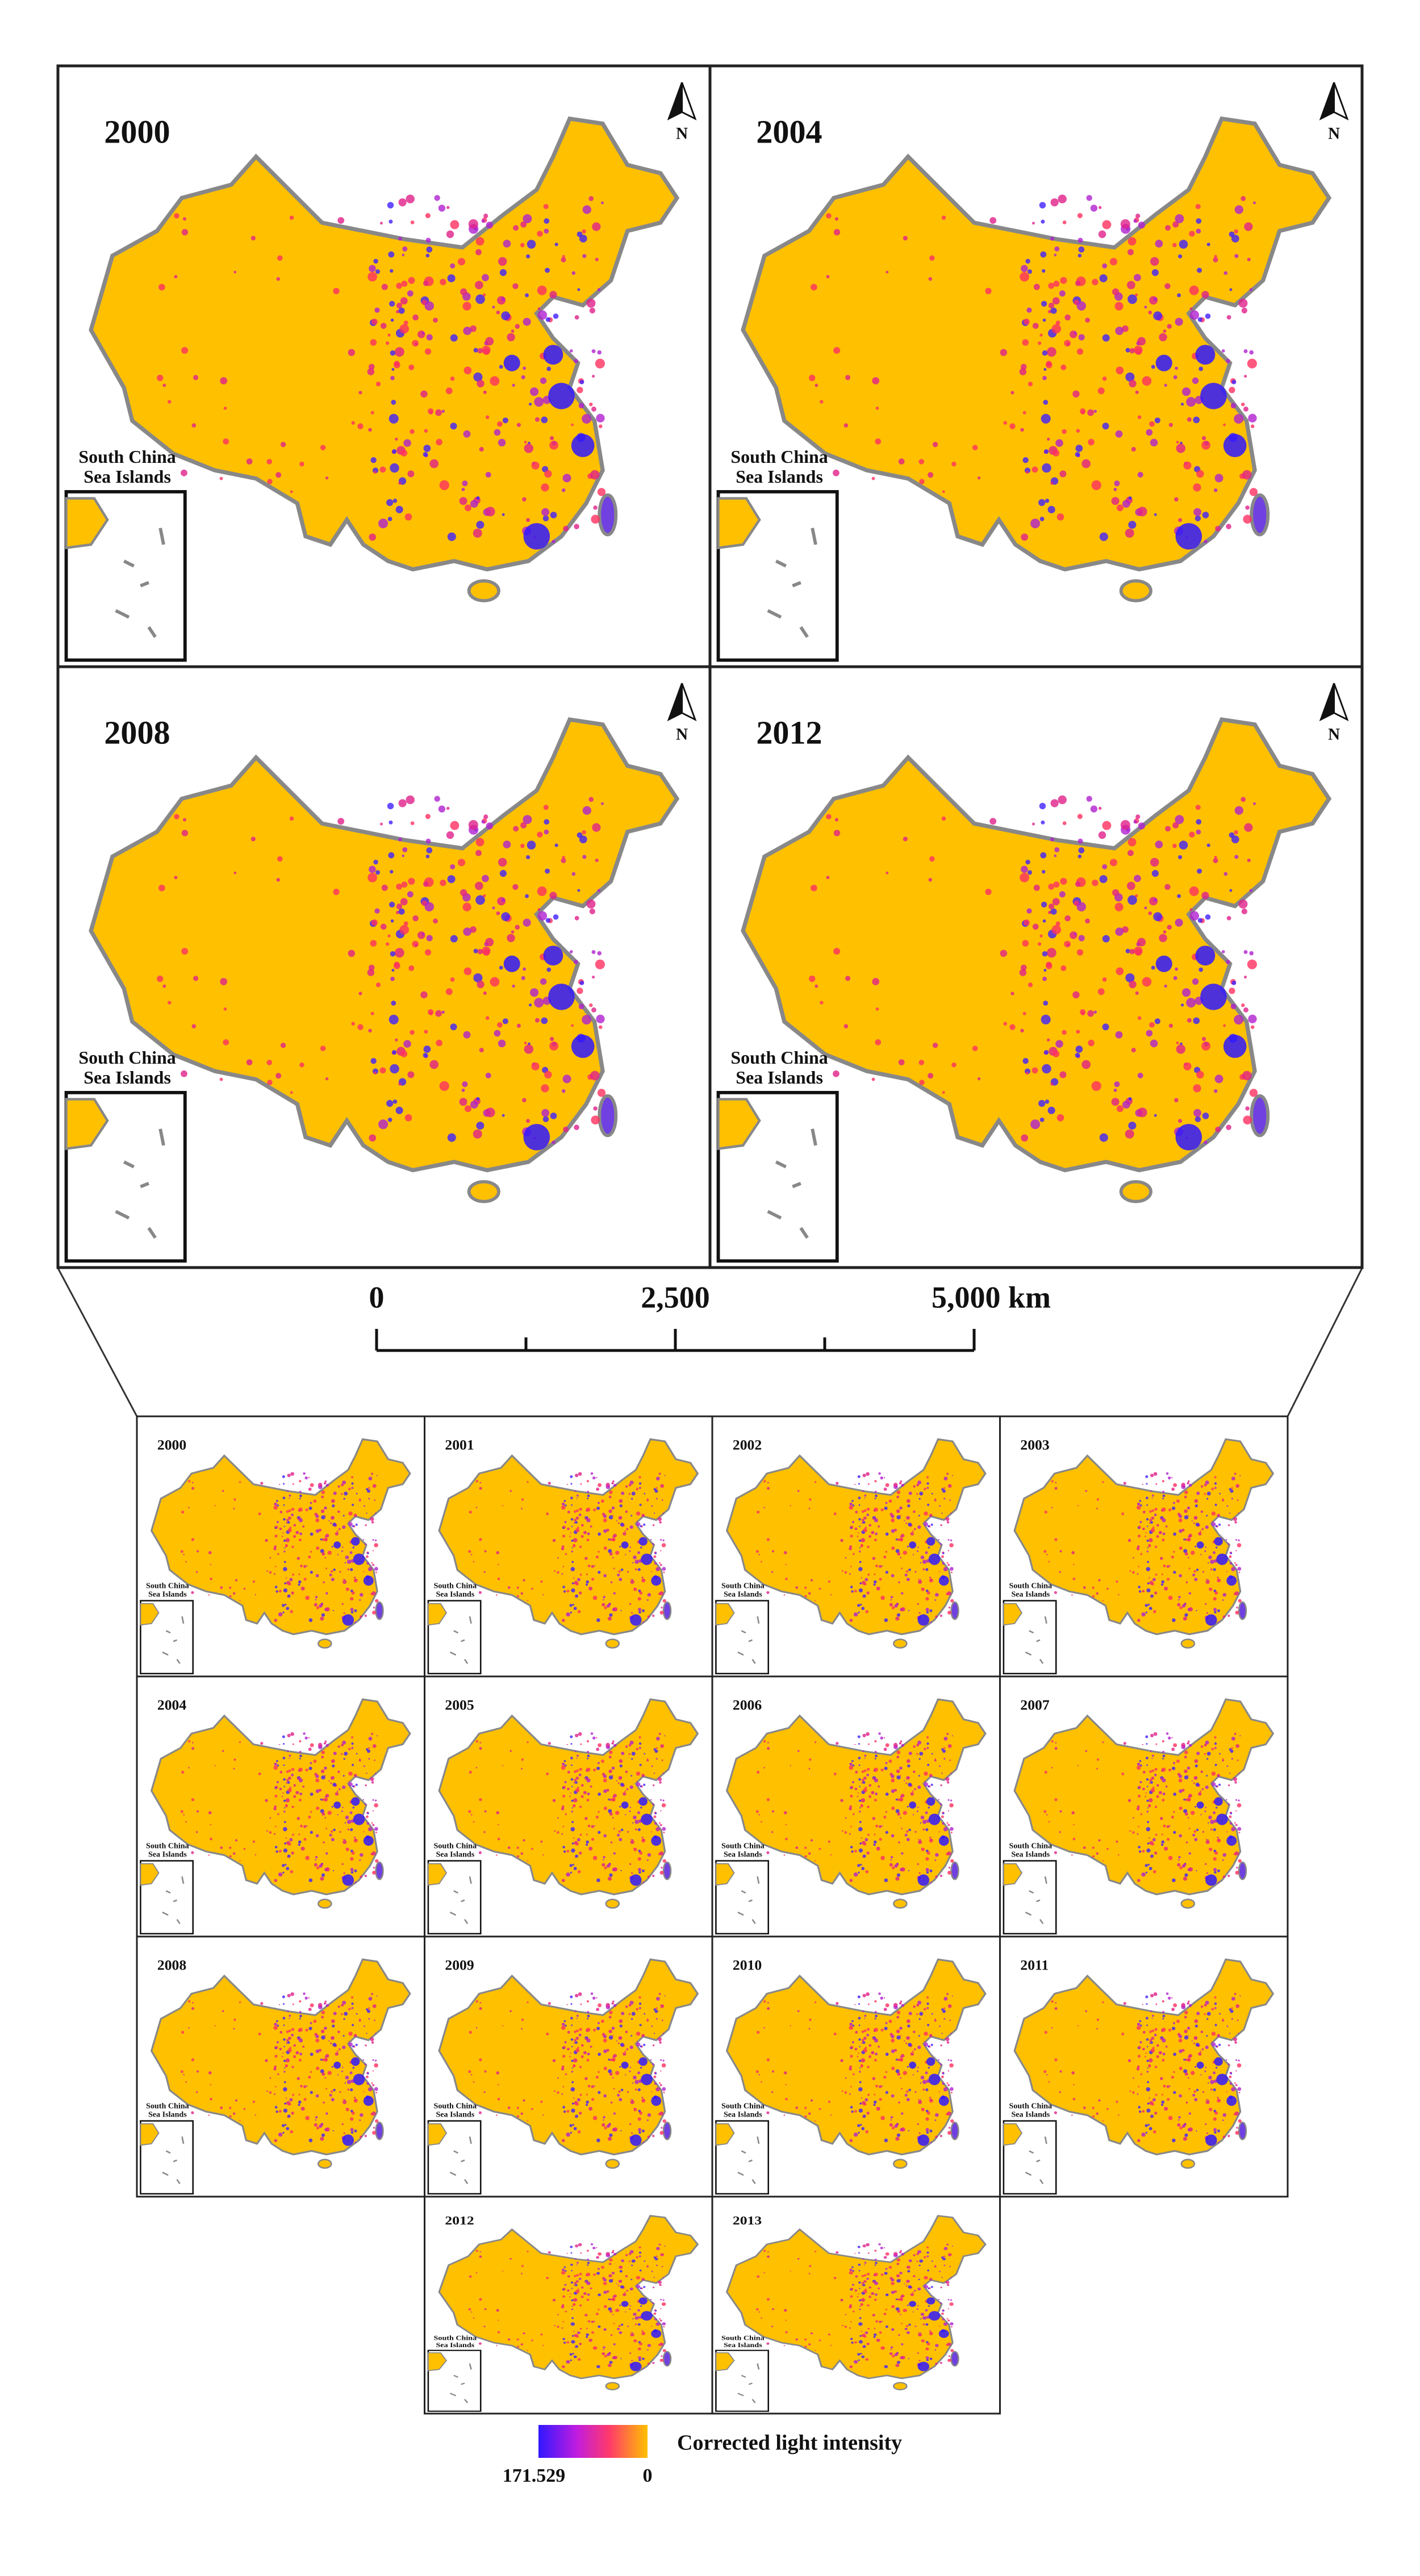 This screenshot has width=1420, height=2576. What do you see at coordinates (648, 2475) in the screenshot?
I see `legend-min: 0` at bounding box center [648, 2475].